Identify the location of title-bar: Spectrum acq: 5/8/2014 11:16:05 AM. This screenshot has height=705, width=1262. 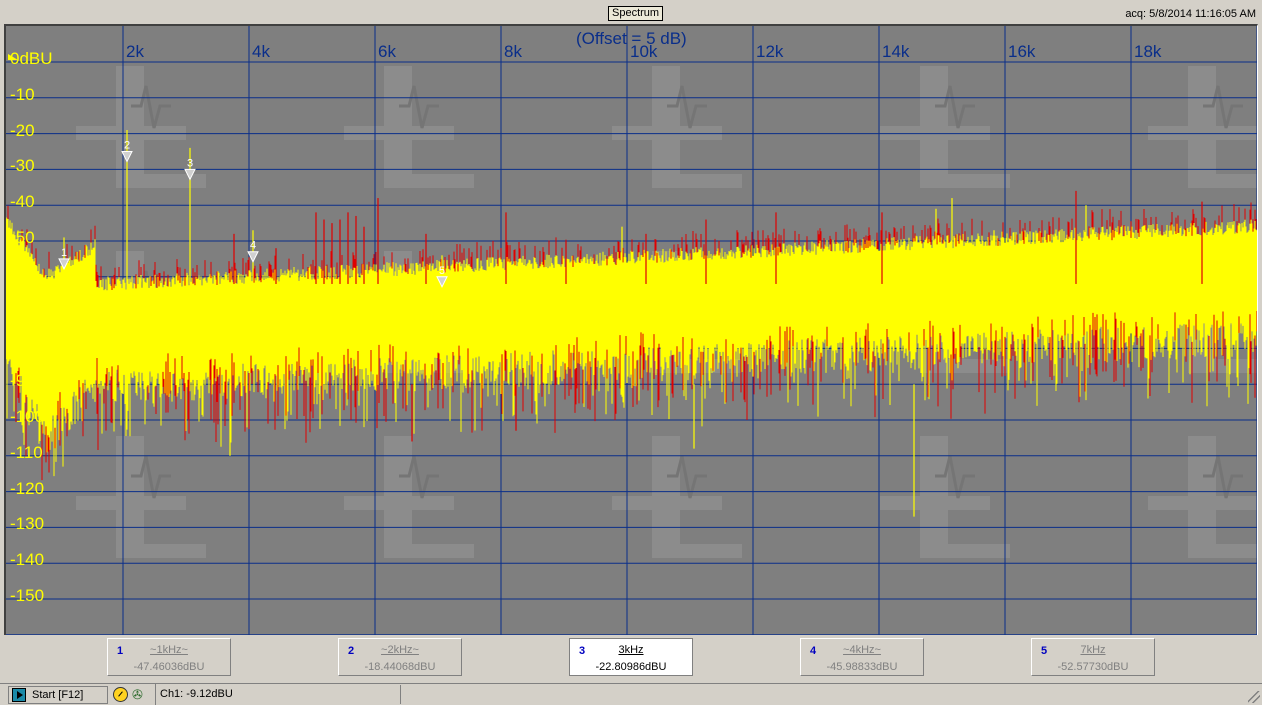
(631, 12).